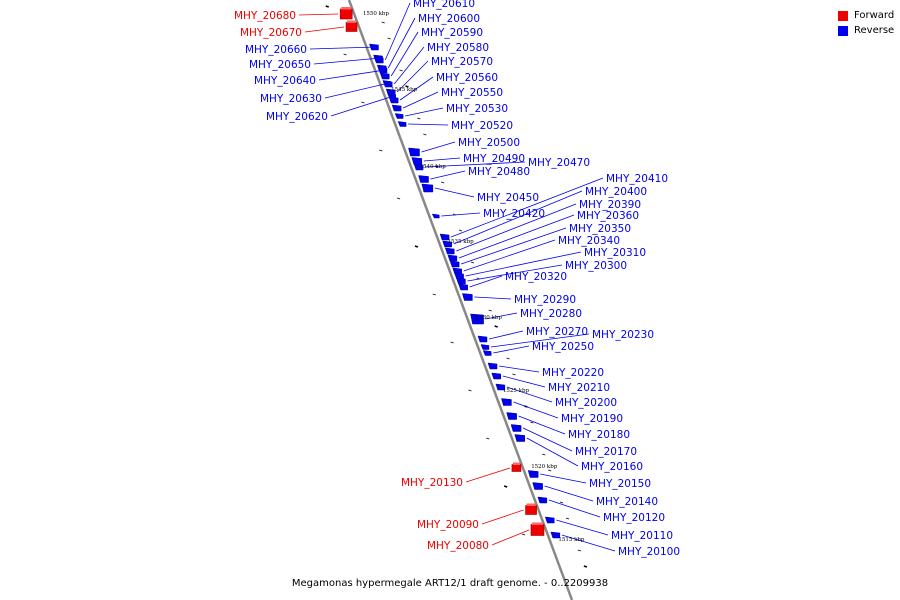 This screenshot has width=900, height=600. What do you see at coordinates (606, 452) in the screenshot?
I see `gene-label: MHY_20170` at bounding box center [606, 452].